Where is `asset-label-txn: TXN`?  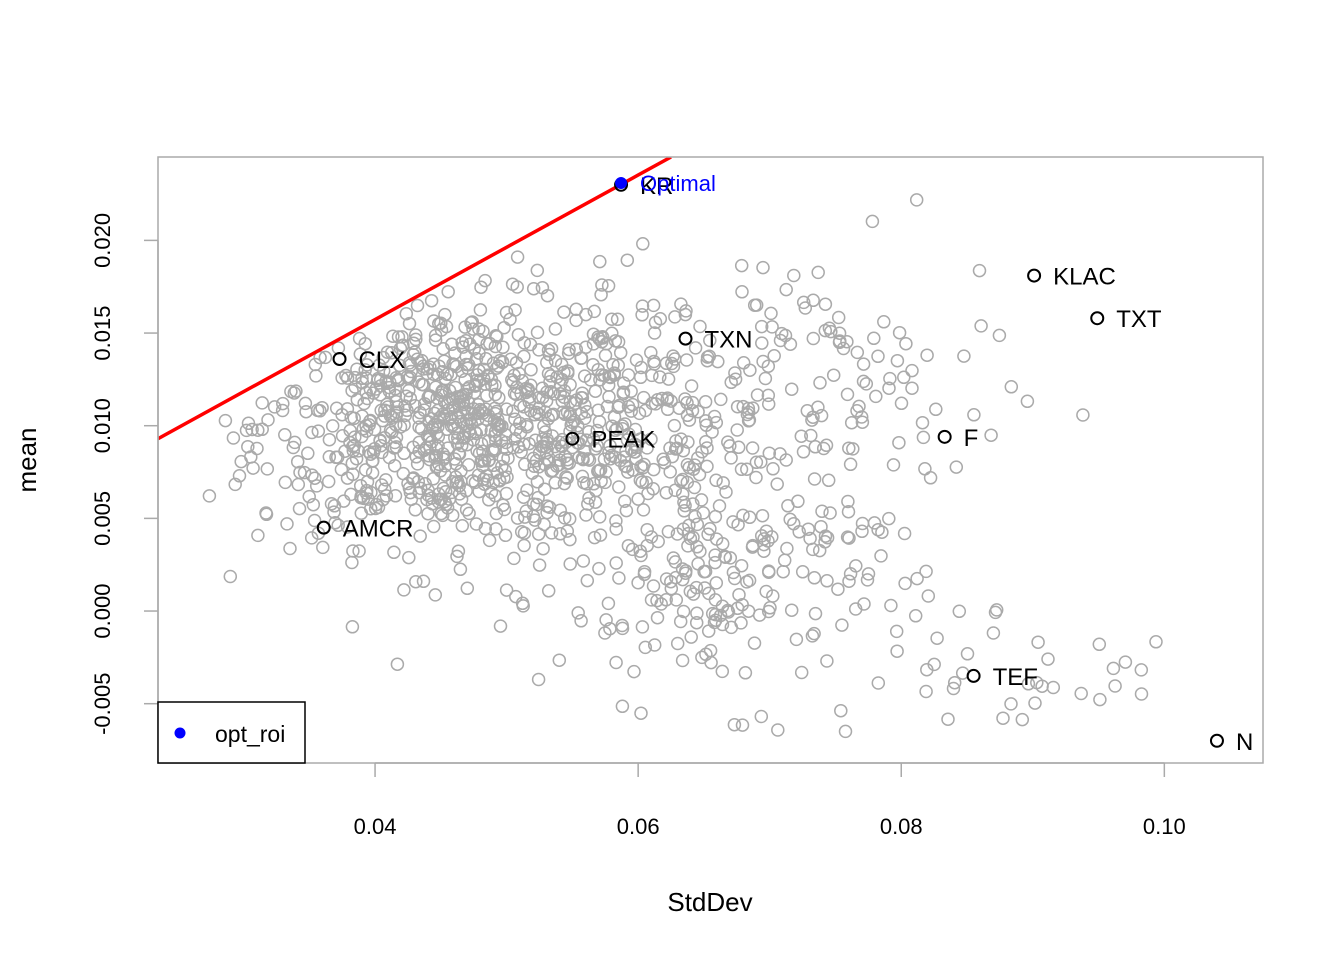
asset-label-txn: TXN is located at coordinates (729, 340).